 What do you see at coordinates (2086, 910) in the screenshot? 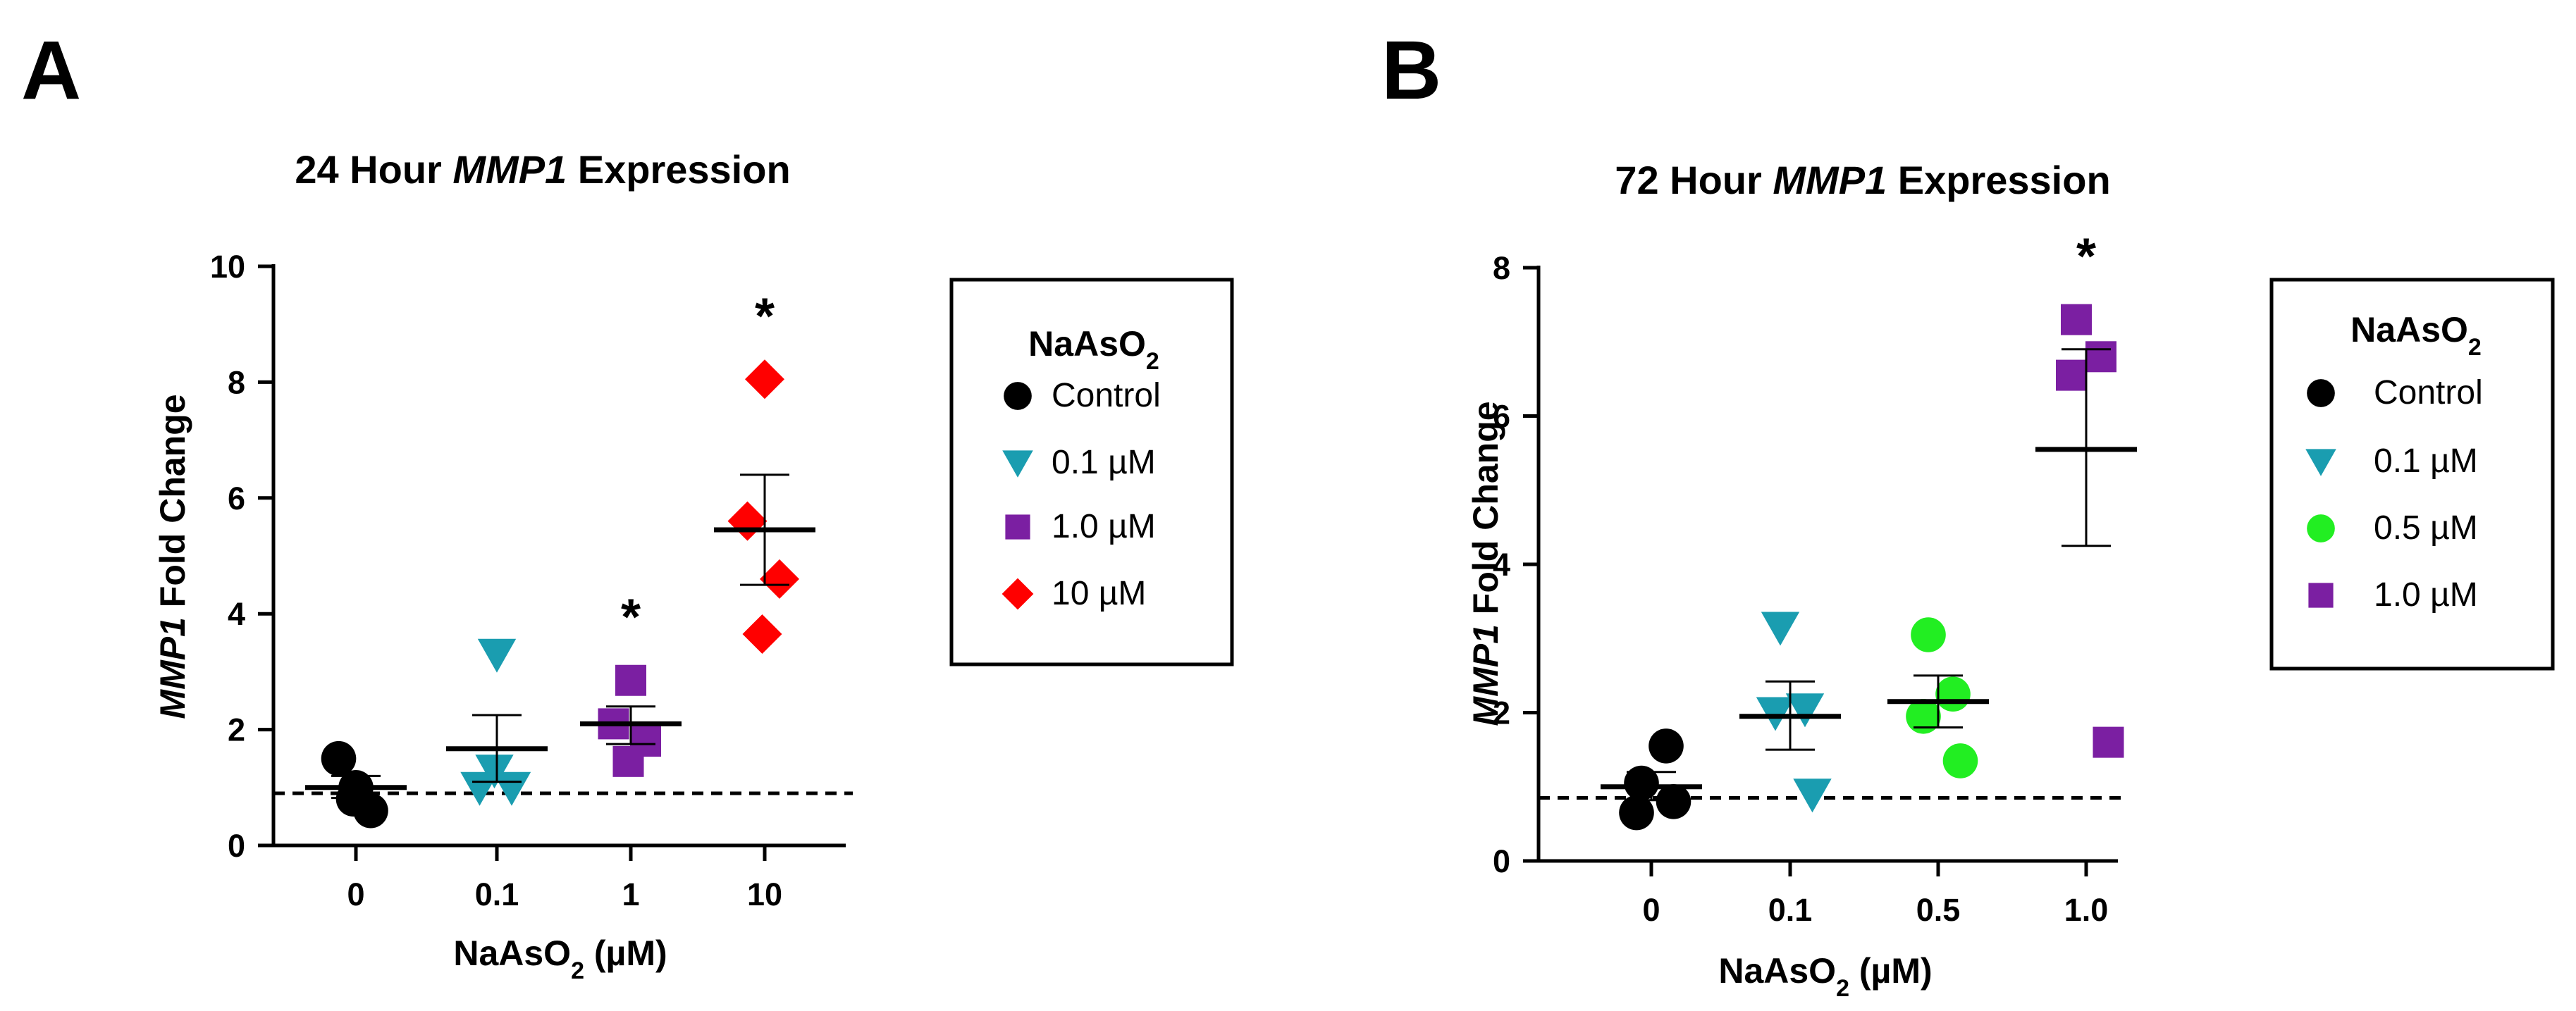
I see `x-tick-label: 1.0` at bounding box center [2086, 910].